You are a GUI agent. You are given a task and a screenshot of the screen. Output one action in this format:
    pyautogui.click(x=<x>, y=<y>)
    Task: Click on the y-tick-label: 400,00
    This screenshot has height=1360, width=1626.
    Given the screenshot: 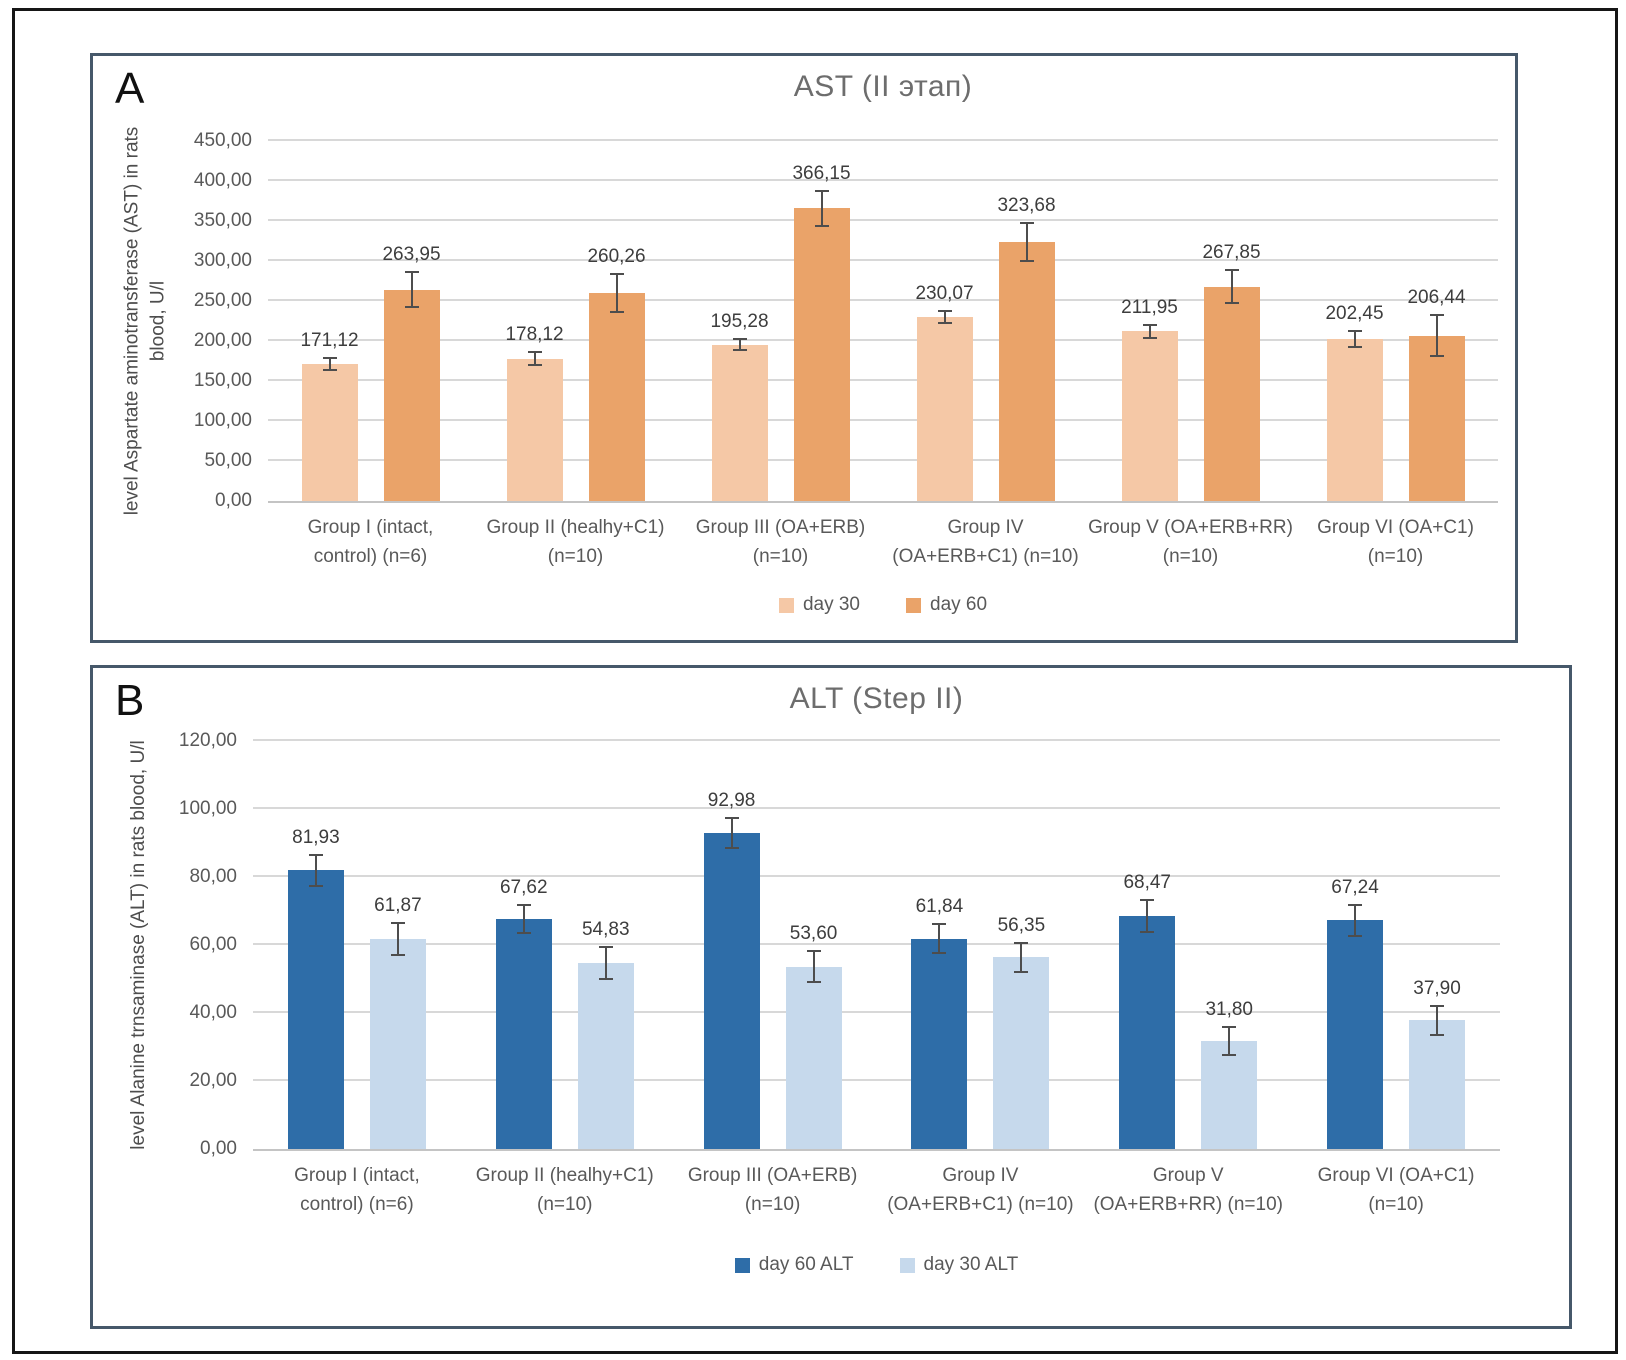 What is the action you would take?
    pyautogui.click(x=222, y=180)
    